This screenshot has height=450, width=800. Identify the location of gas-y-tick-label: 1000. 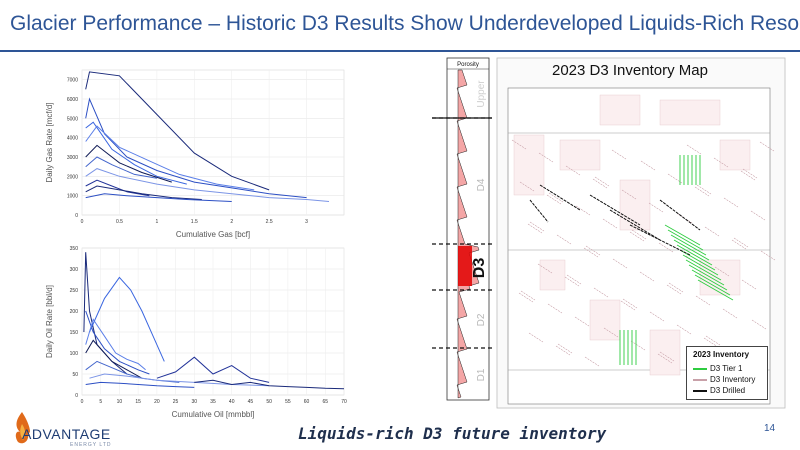
(72, 197).